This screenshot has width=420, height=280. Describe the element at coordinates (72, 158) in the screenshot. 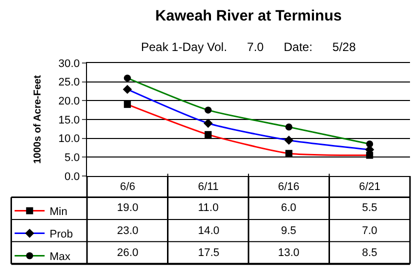

I see `y-tick-label: 5.0` at that location.